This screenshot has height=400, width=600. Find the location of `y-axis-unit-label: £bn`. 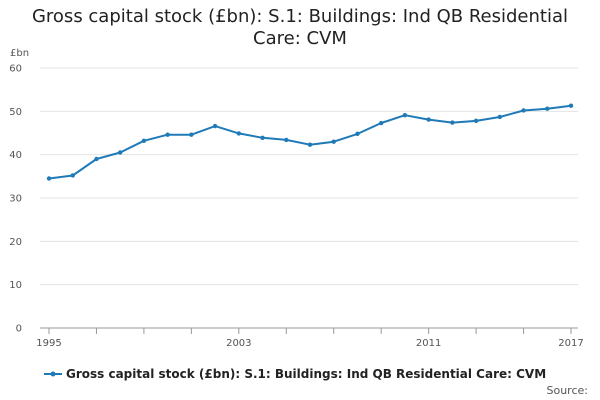

y-axis-unit-label: £bn is located at coordinates (19, 53).